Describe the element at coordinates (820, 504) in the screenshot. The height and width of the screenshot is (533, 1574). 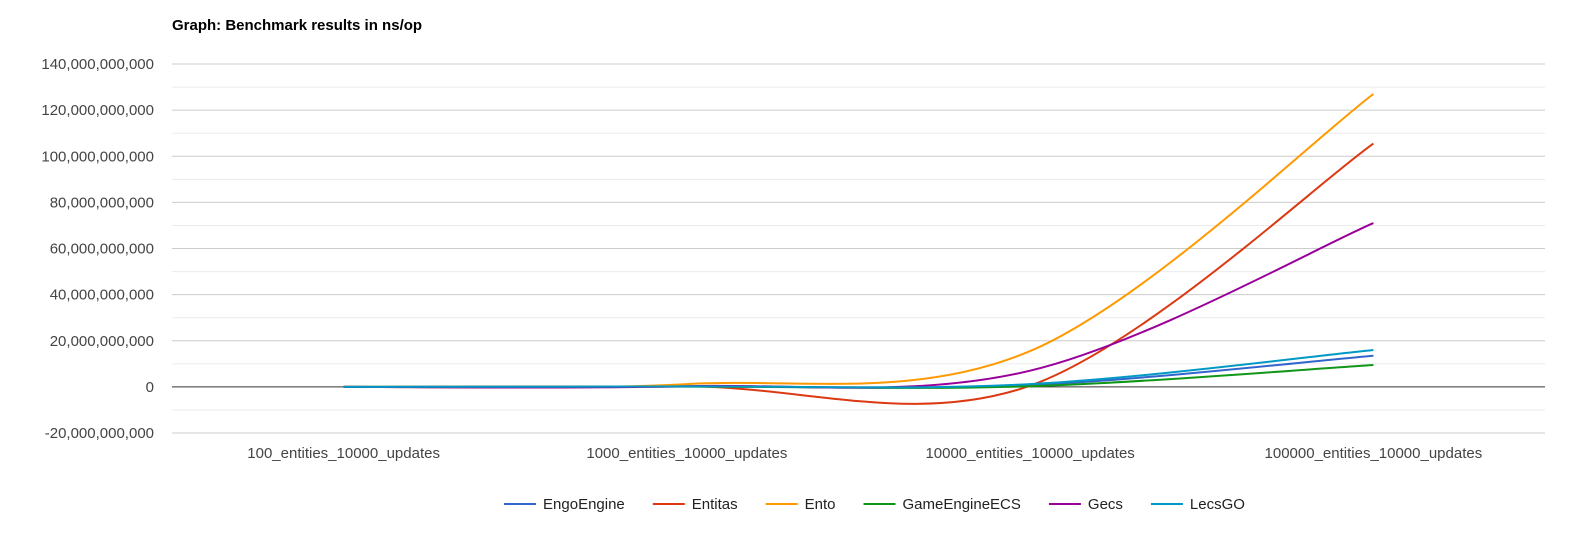
I see `legend-label: Ento` at that location.